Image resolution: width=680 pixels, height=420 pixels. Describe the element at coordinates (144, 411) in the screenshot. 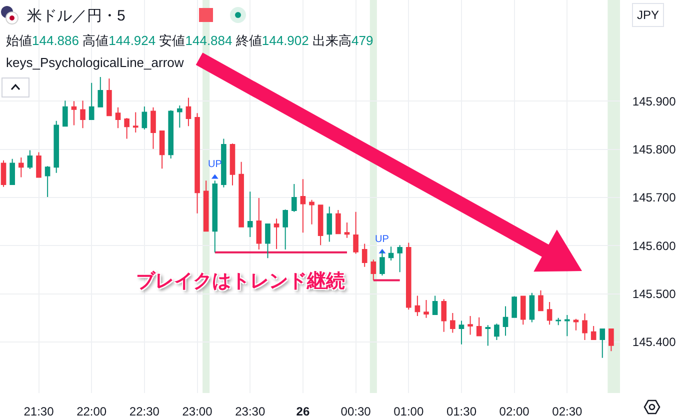

I see `x-tick-label: 22:30` at that location.